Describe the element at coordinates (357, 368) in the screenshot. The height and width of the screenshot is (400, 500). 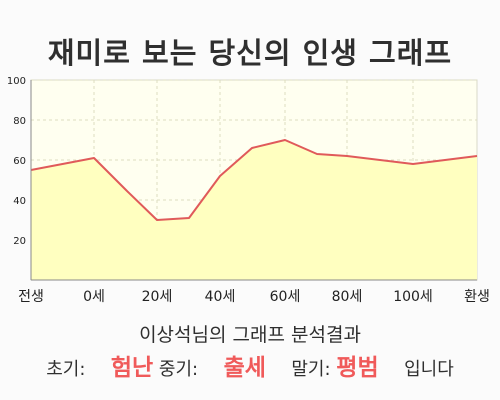
I see `late-value: 평범` at that location.